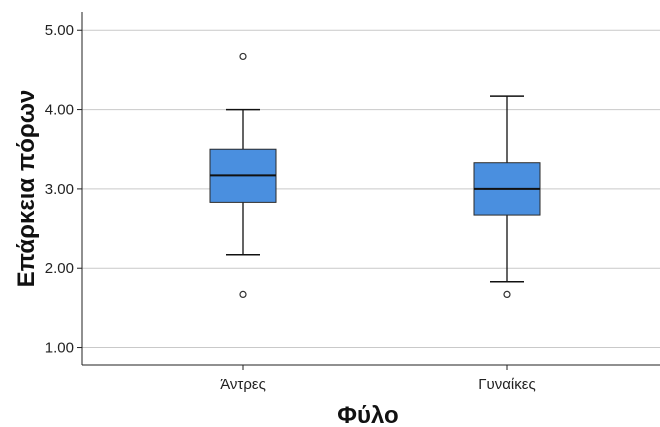  I want to click on y-tick-label: 3.00, so click(59, 189).